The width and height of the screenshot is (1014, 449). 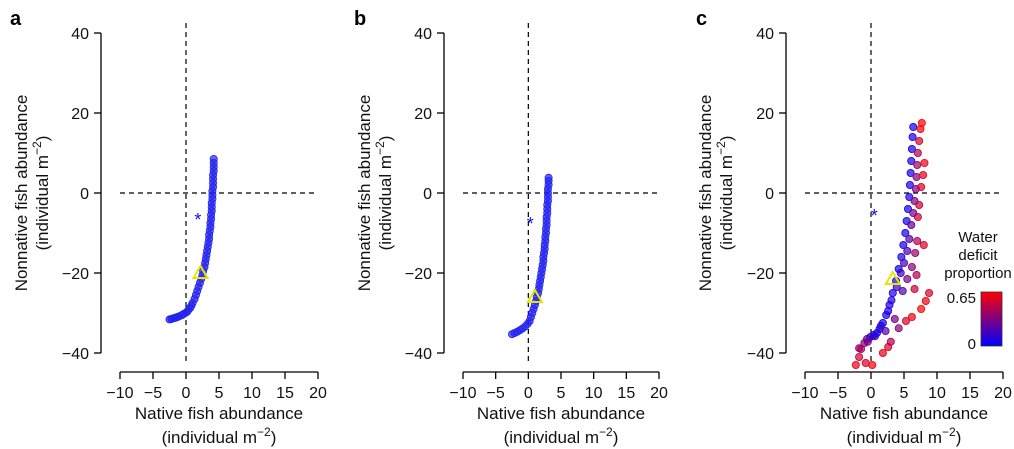 What do you see at coordinates (978, 273) in the screenshot?
I see `colorbar-title-line: proportion` at bounding box center [978, 273].